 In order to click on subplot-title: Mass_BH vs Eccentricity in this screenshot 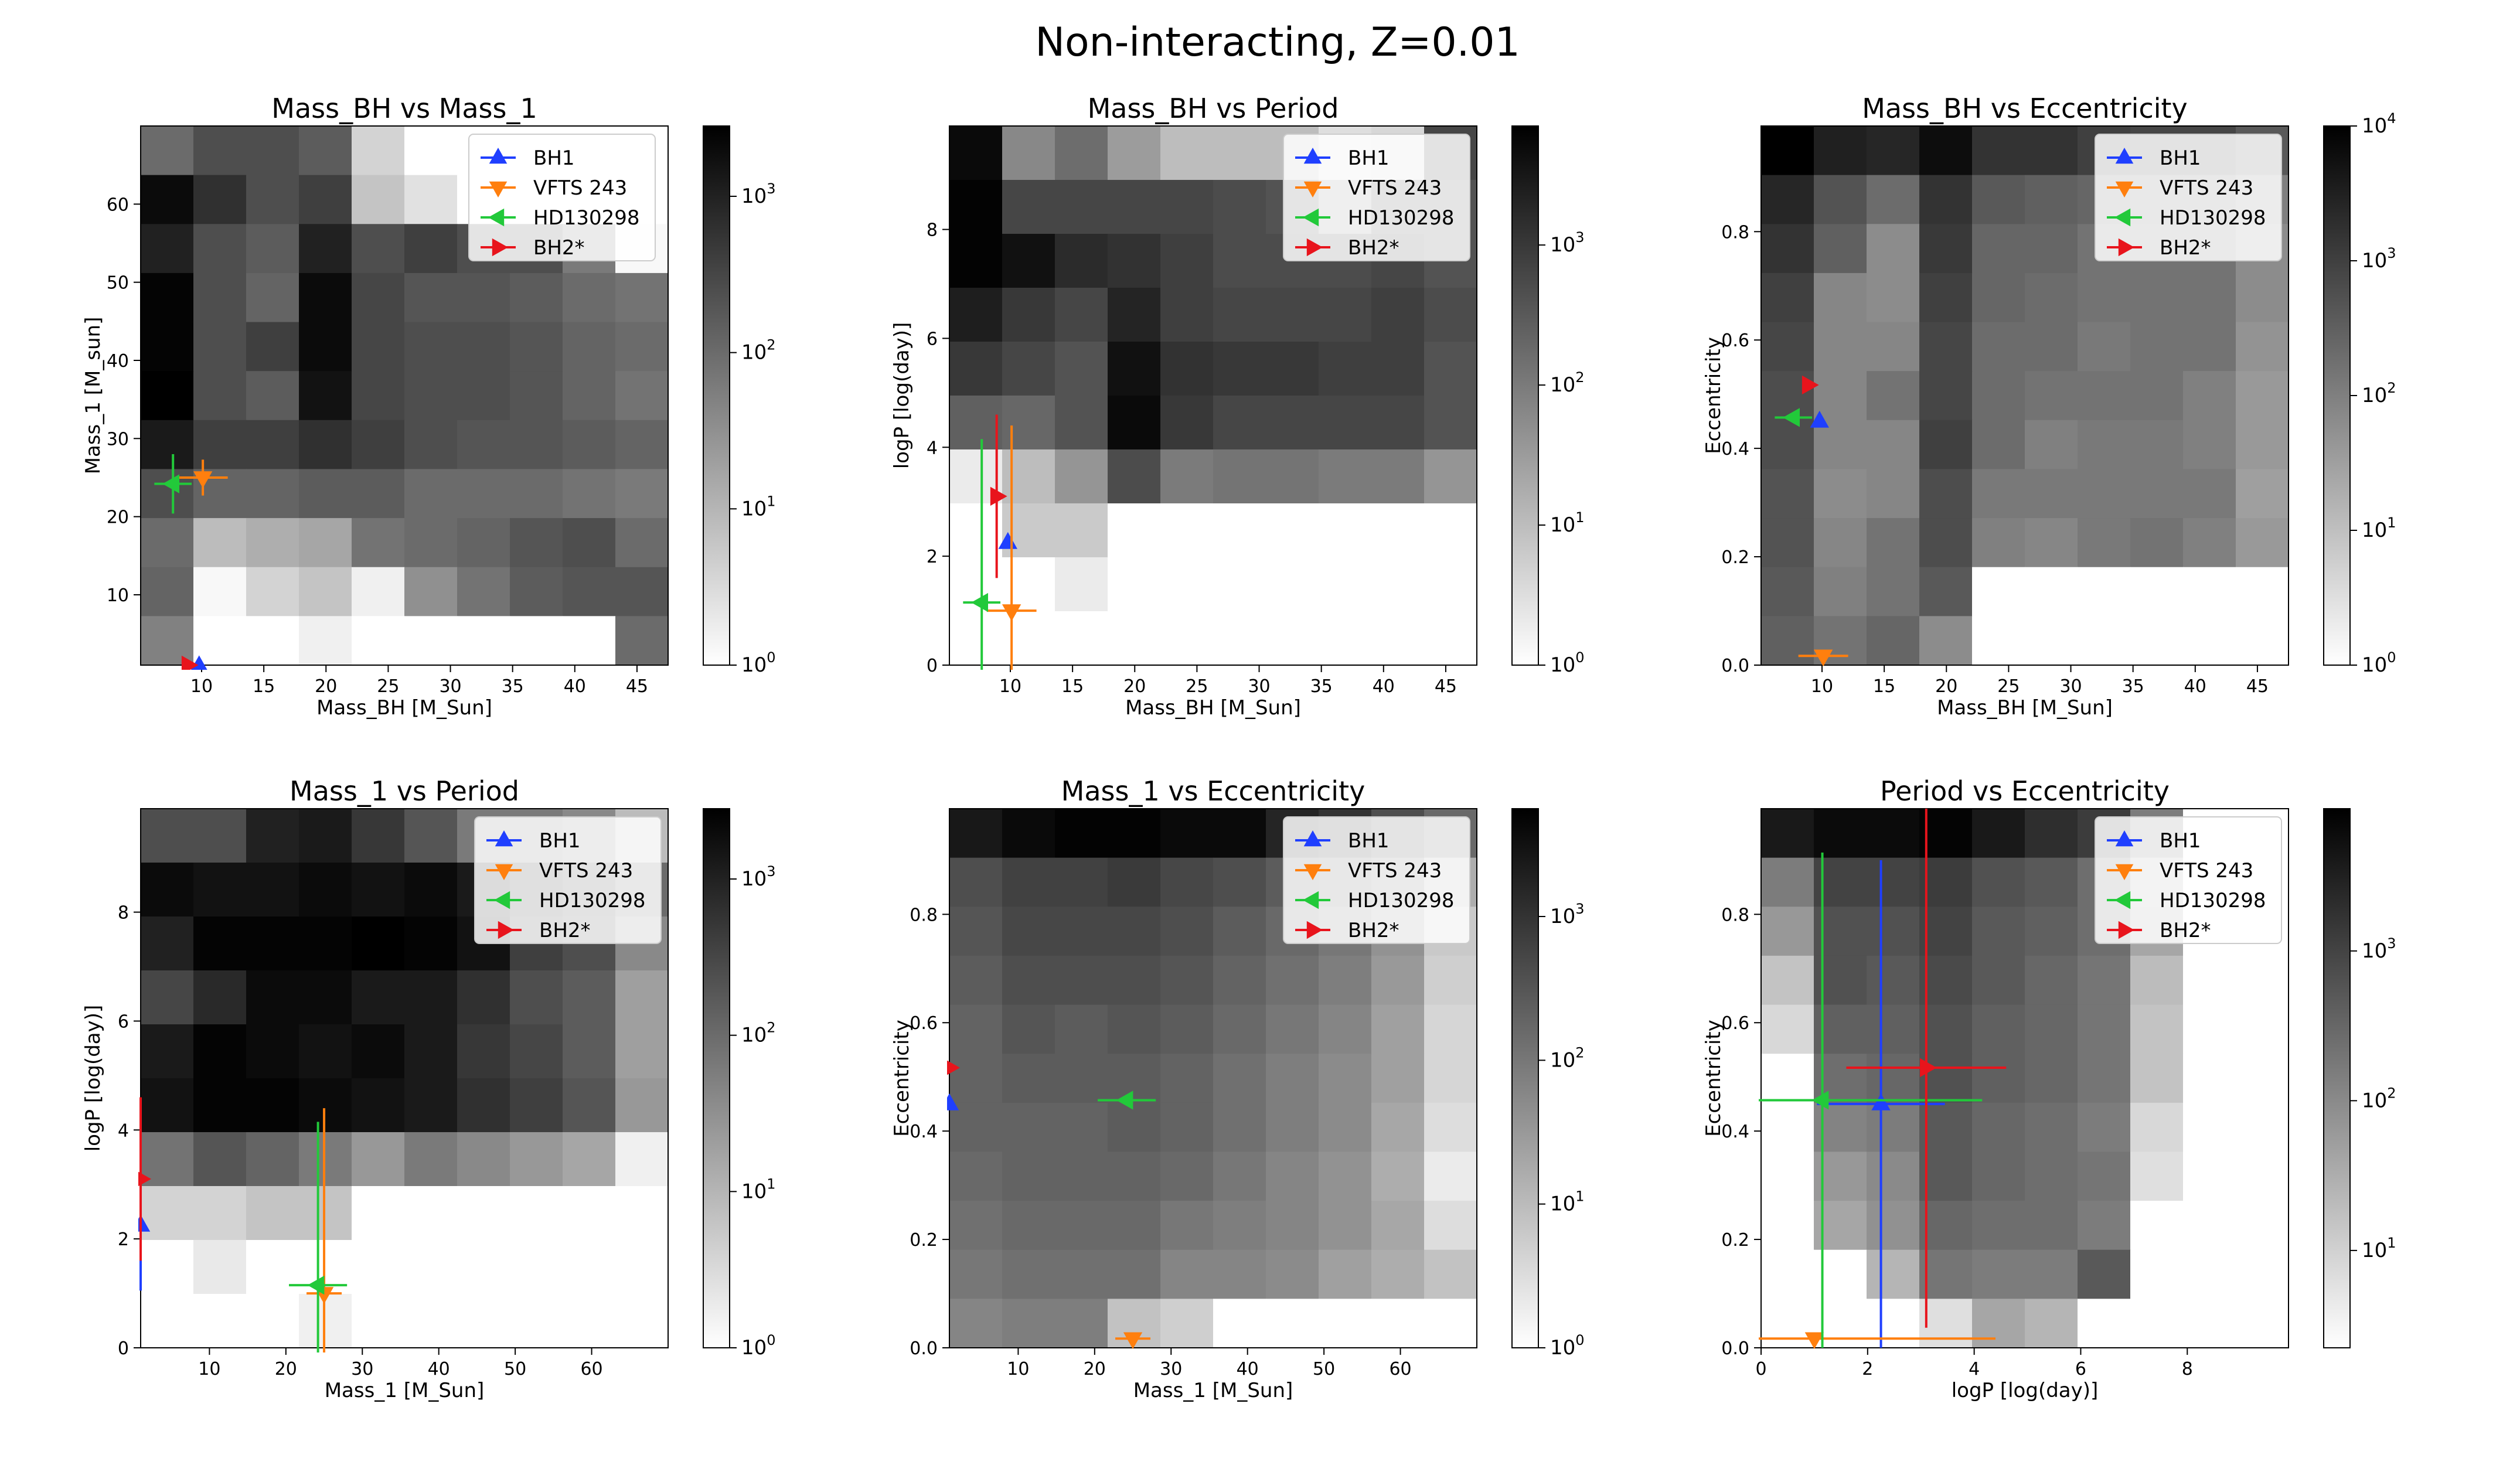, I will do `click(2025, 108)`.